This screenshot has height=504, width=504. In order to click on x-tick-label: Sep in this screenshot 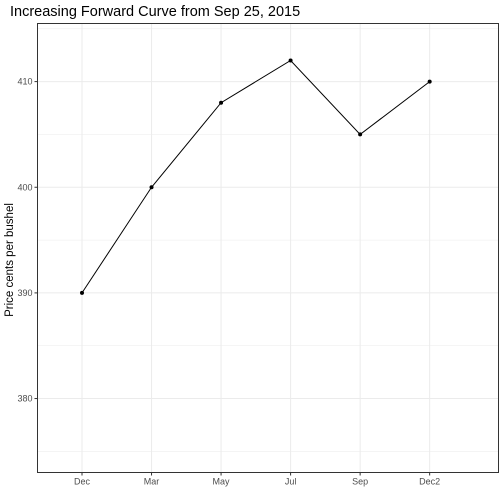, I will do `click(360, 482)`.